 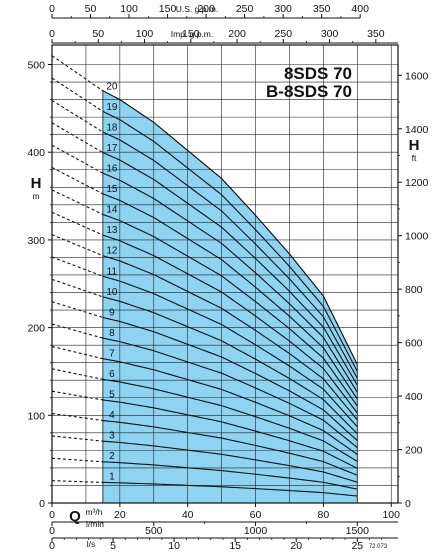 I want to click on impgpm-tick-label: 200, so click(x=237, y=34).